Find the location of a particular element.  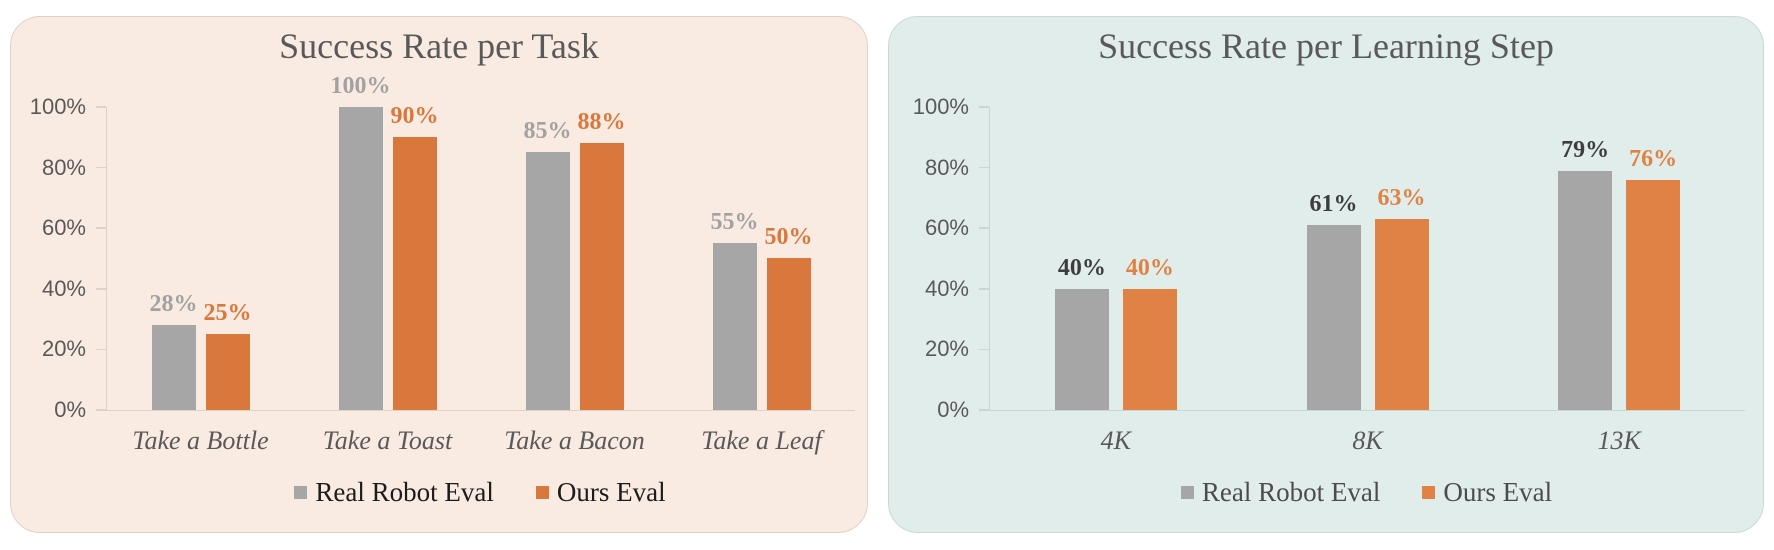

bar-value-label: 50% is located at coordinates (788, 237).